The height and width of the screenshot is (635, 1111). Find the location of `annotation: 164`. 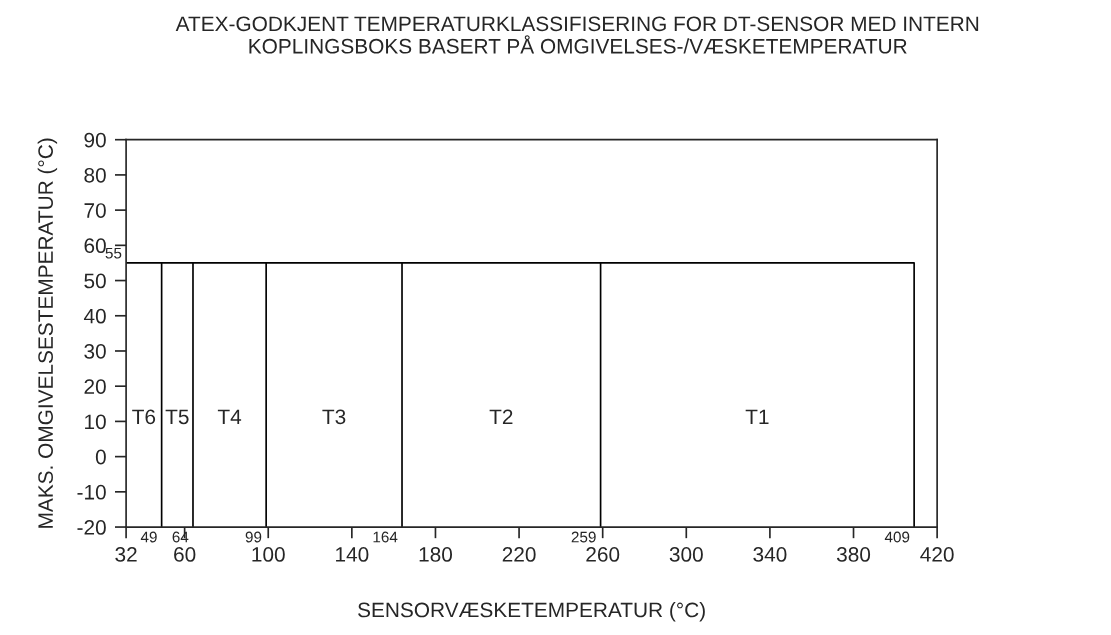

annotation: 164 is located at coordinates (385, 537).